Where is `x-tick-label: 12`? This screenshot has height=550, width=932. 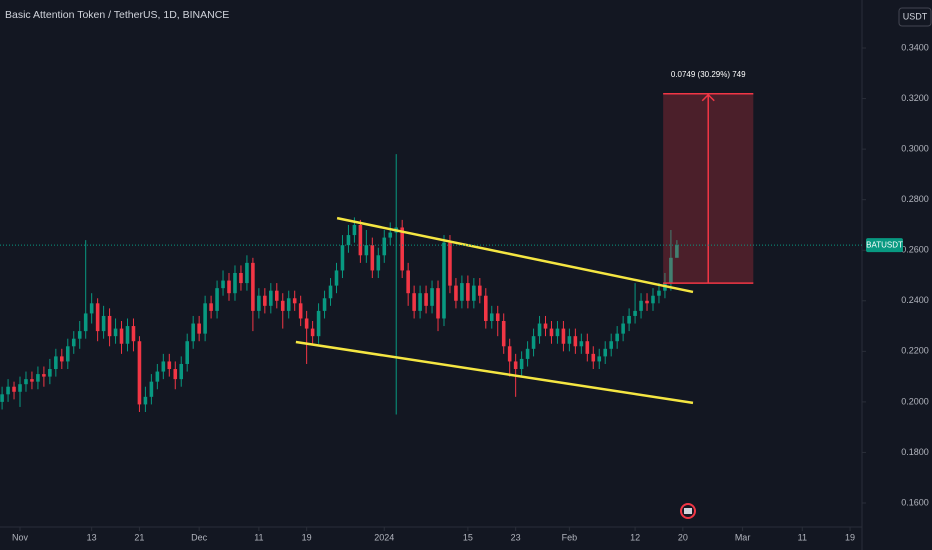
x-tick-label: 12 is located at coordinates (635, 537).